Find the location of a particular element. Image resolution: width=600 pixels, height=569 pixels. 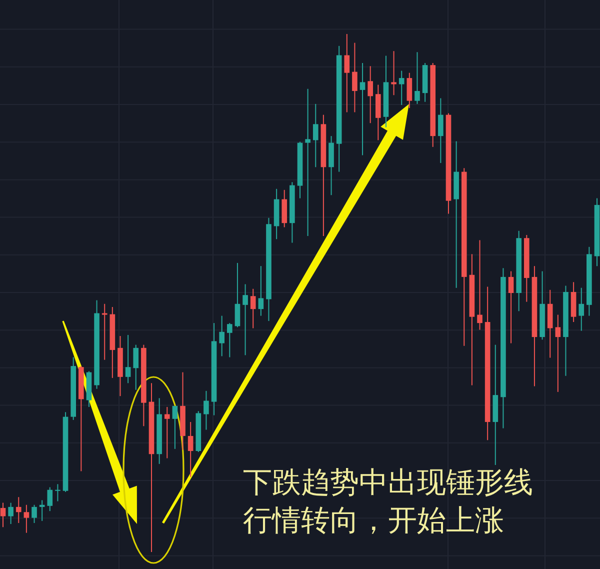

annotation: 下跌趋势中出现锤形线 is located at coordinates (388, 482).